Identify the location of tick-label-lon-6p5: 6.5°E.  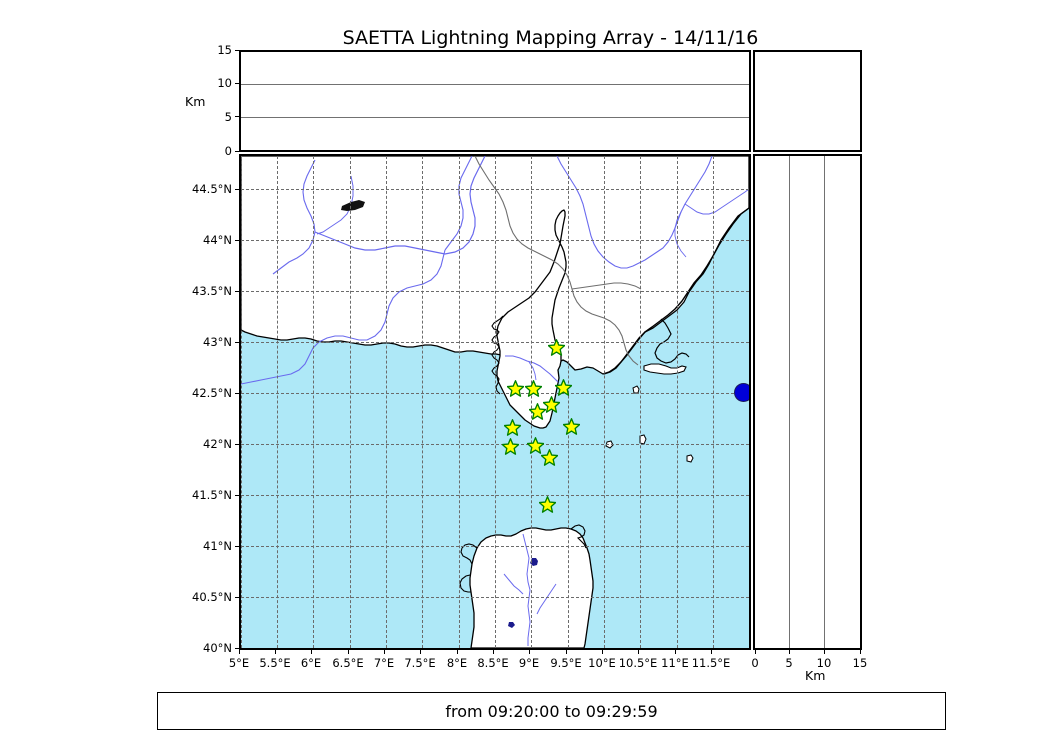
(348, 663).